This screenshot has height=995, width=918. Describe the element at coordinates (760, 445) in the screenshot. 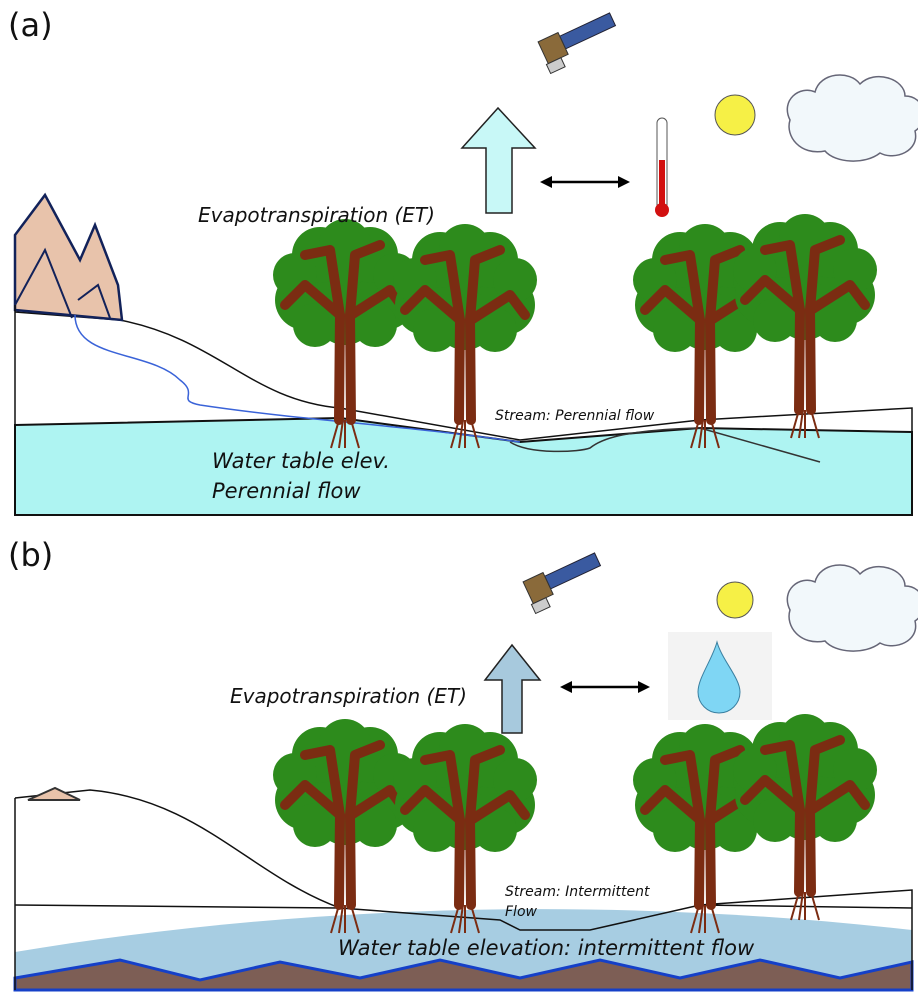

I see `groundwater-cone` at that location.